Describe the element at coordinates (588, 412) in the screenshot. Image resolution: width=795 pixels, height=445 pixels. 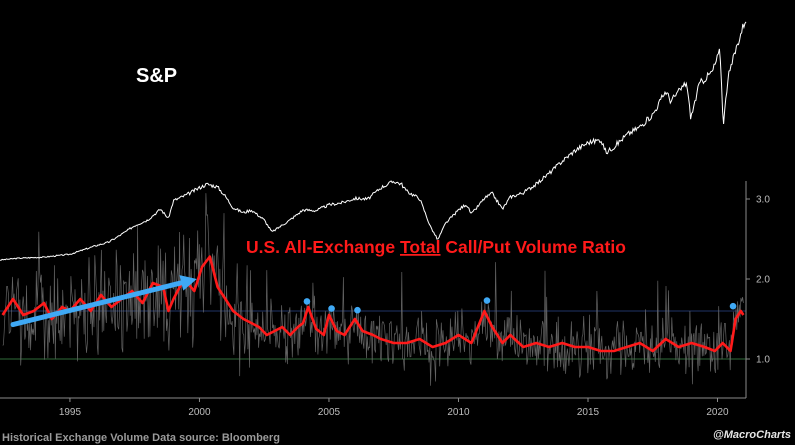
I see `x-tick-label-5: 2015` at that location.